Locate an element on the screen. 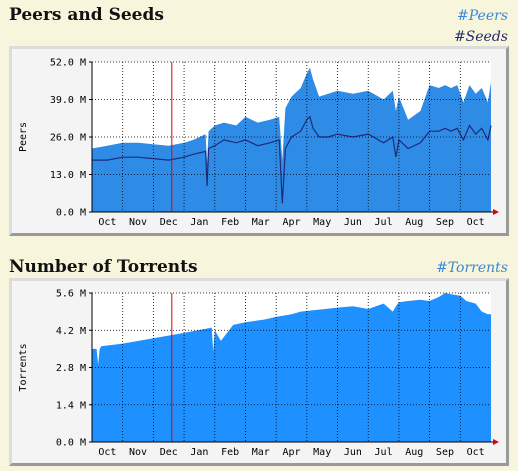 This screenshot has width=518, height=471. torrents-x-arrow is located at coordinates (496, 442).